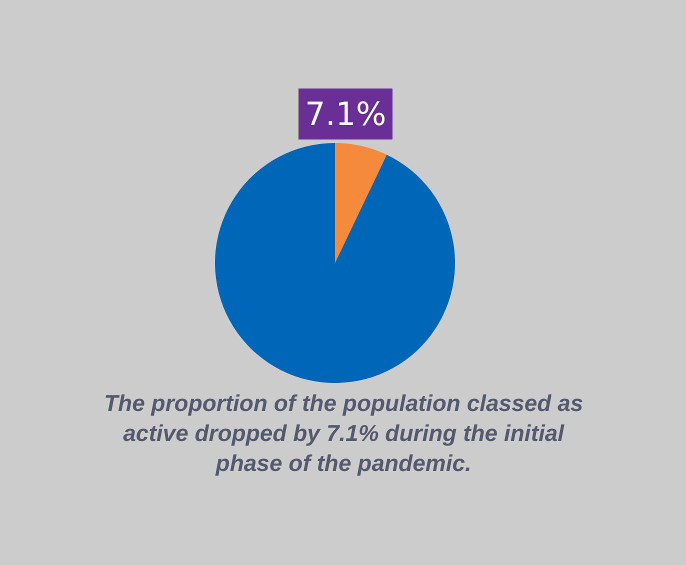  Describe the element at coordinates (345, 114) in the screenshot. I see `data-label: 7.1%` at that location.